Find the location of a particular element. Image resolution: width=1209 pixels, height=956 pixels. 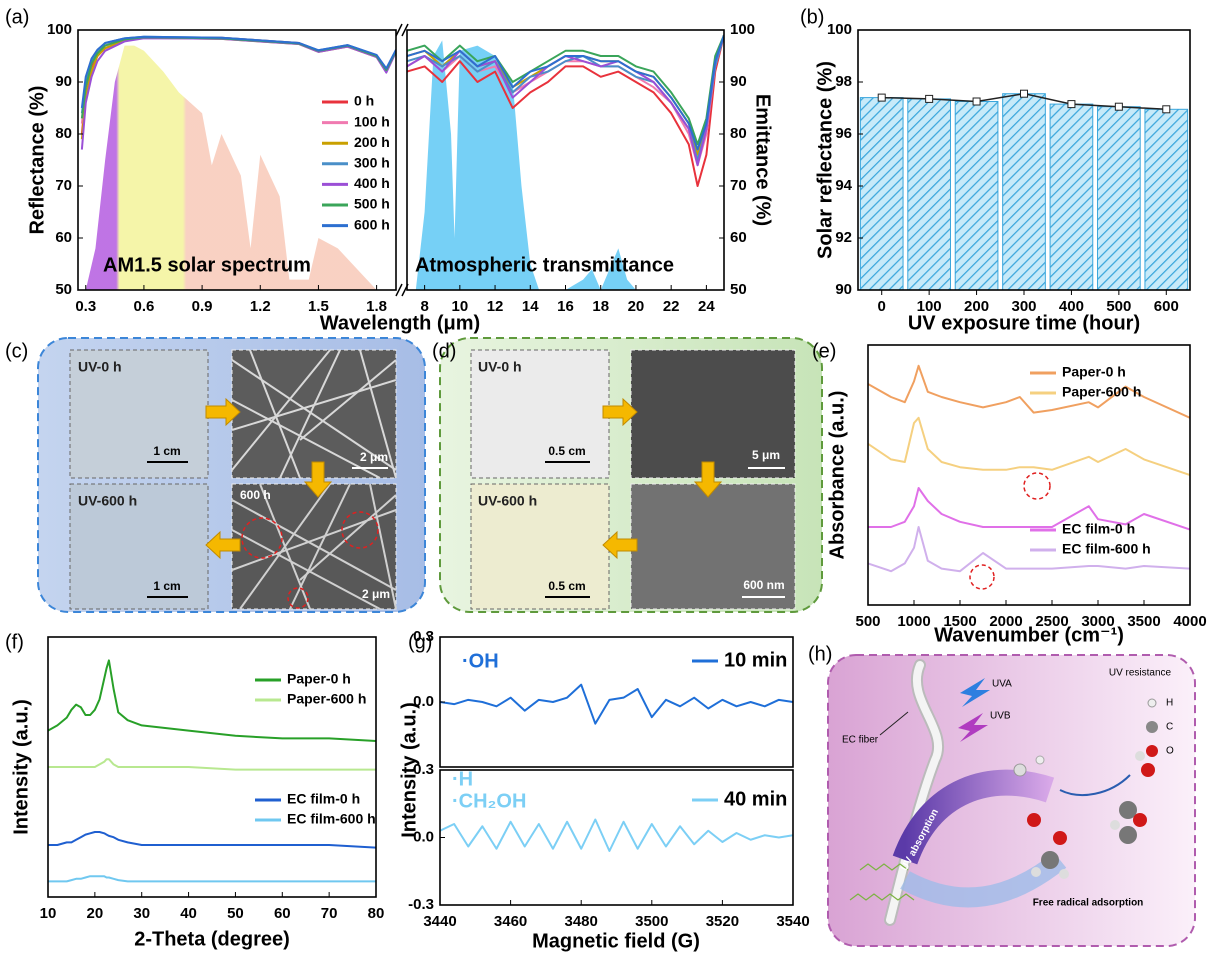

y-axis-title: Solar reflectance (%) is located at coordinates (825, 160).